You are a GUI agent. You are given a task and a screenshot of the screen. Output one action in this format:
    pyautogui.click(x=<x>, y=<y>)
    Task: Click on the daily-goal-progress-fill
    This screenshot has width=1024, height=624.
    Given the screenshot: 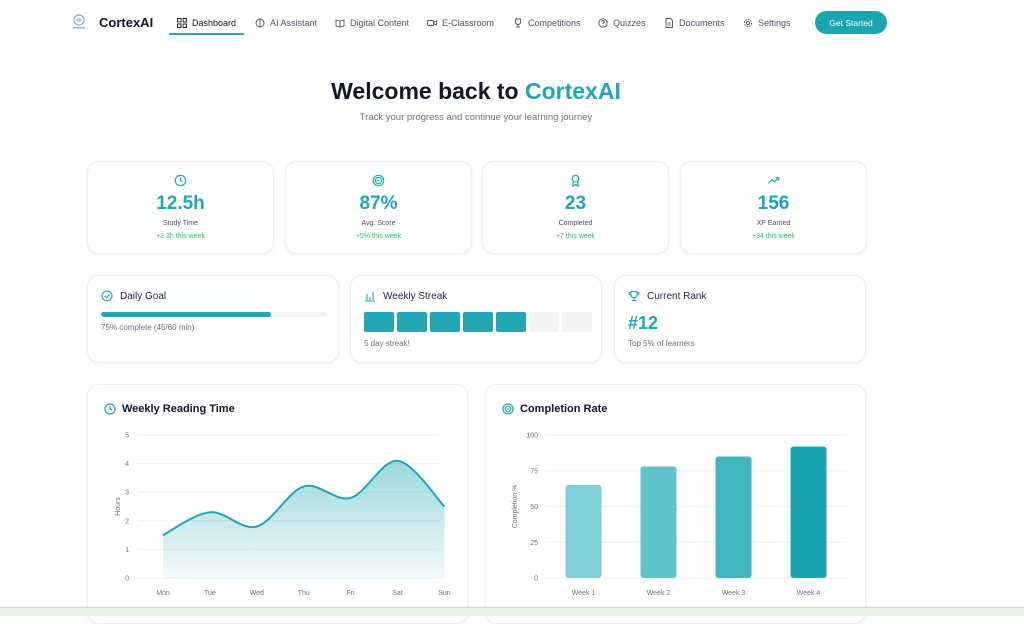 What is the action you would take?
    pyautogui.click(x=186, y=314)
    